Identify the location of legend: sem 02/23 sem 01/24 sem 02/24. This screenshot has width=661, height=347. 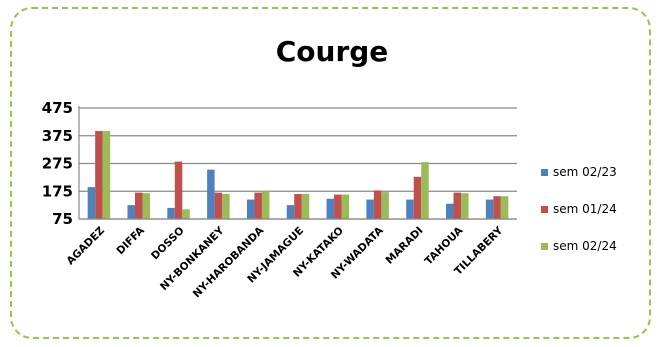
(579, 209).